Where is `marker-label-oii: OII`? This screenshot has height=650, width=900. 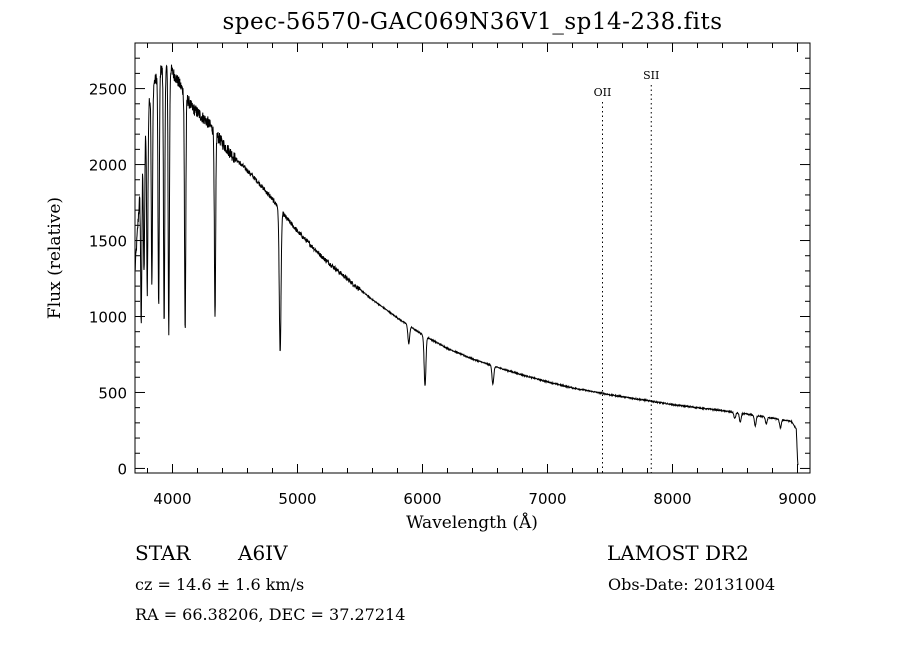
marker-label-oii: OII is located at coordinates (603, 92).